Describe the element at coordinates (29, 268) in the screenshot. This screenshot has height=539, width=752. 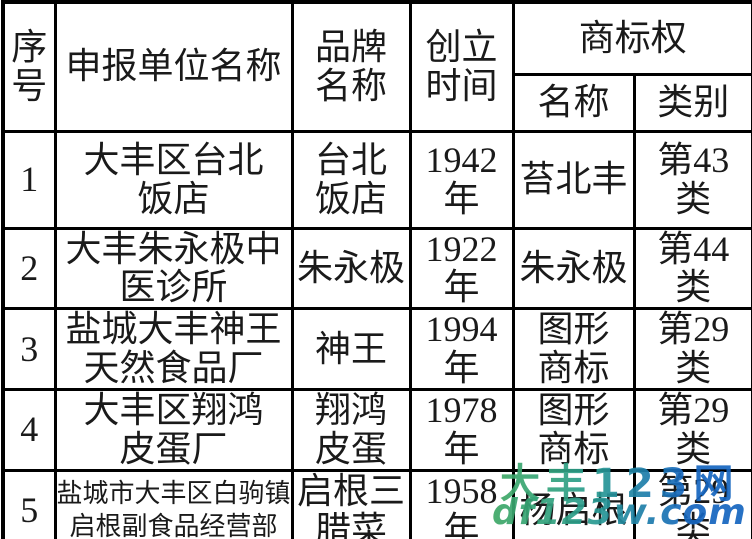
I see `cell-serial: 2` at that location.